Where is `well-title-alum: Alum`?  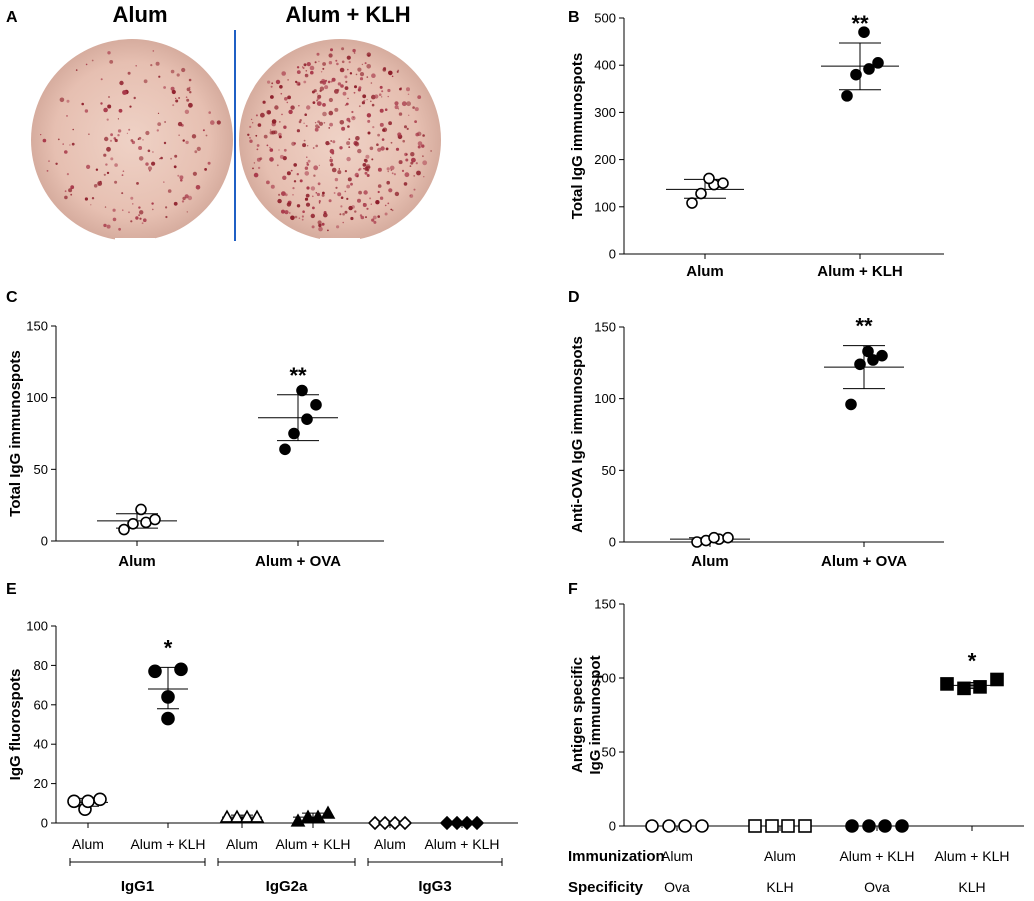
well-title-alum: Alum is located at coordinates (140, 14).